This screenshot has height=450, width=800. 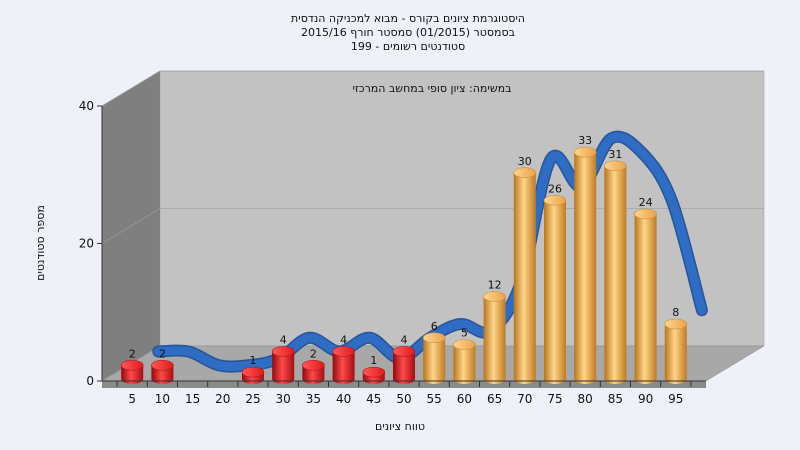 I want to click on data-label: 5, so click(x=464, y=333).